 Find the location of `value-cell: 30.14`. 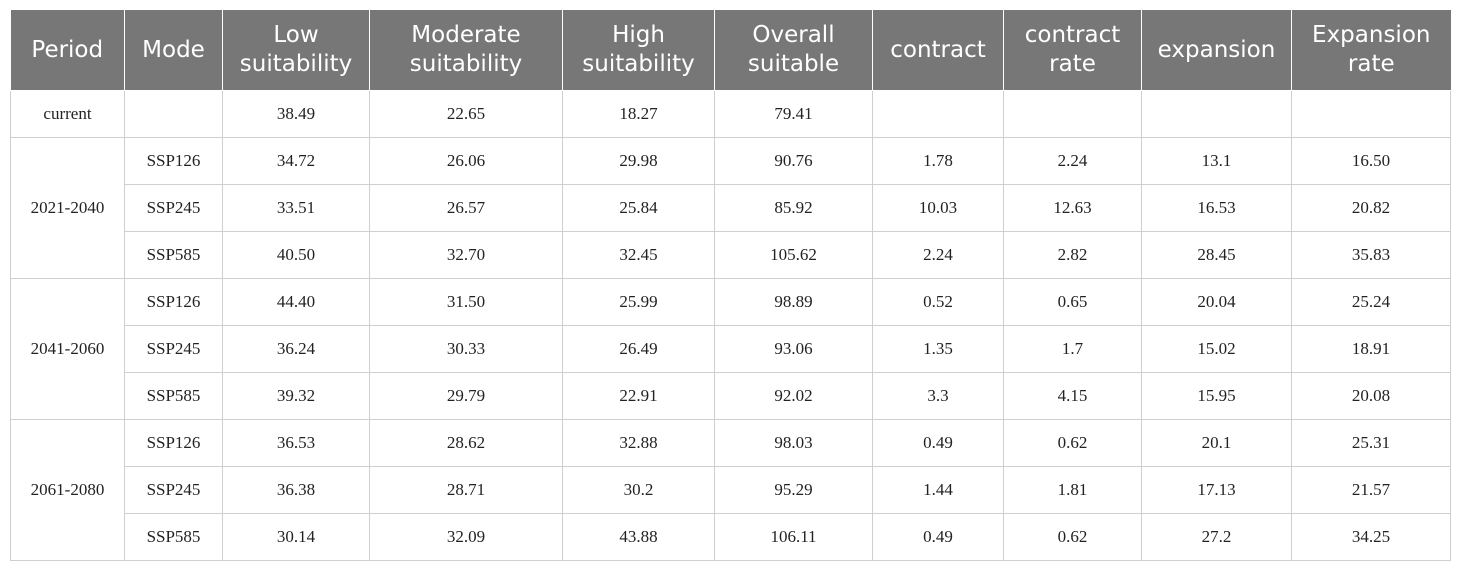

value-cell: 30.14 is located at coordinates (296, 537).